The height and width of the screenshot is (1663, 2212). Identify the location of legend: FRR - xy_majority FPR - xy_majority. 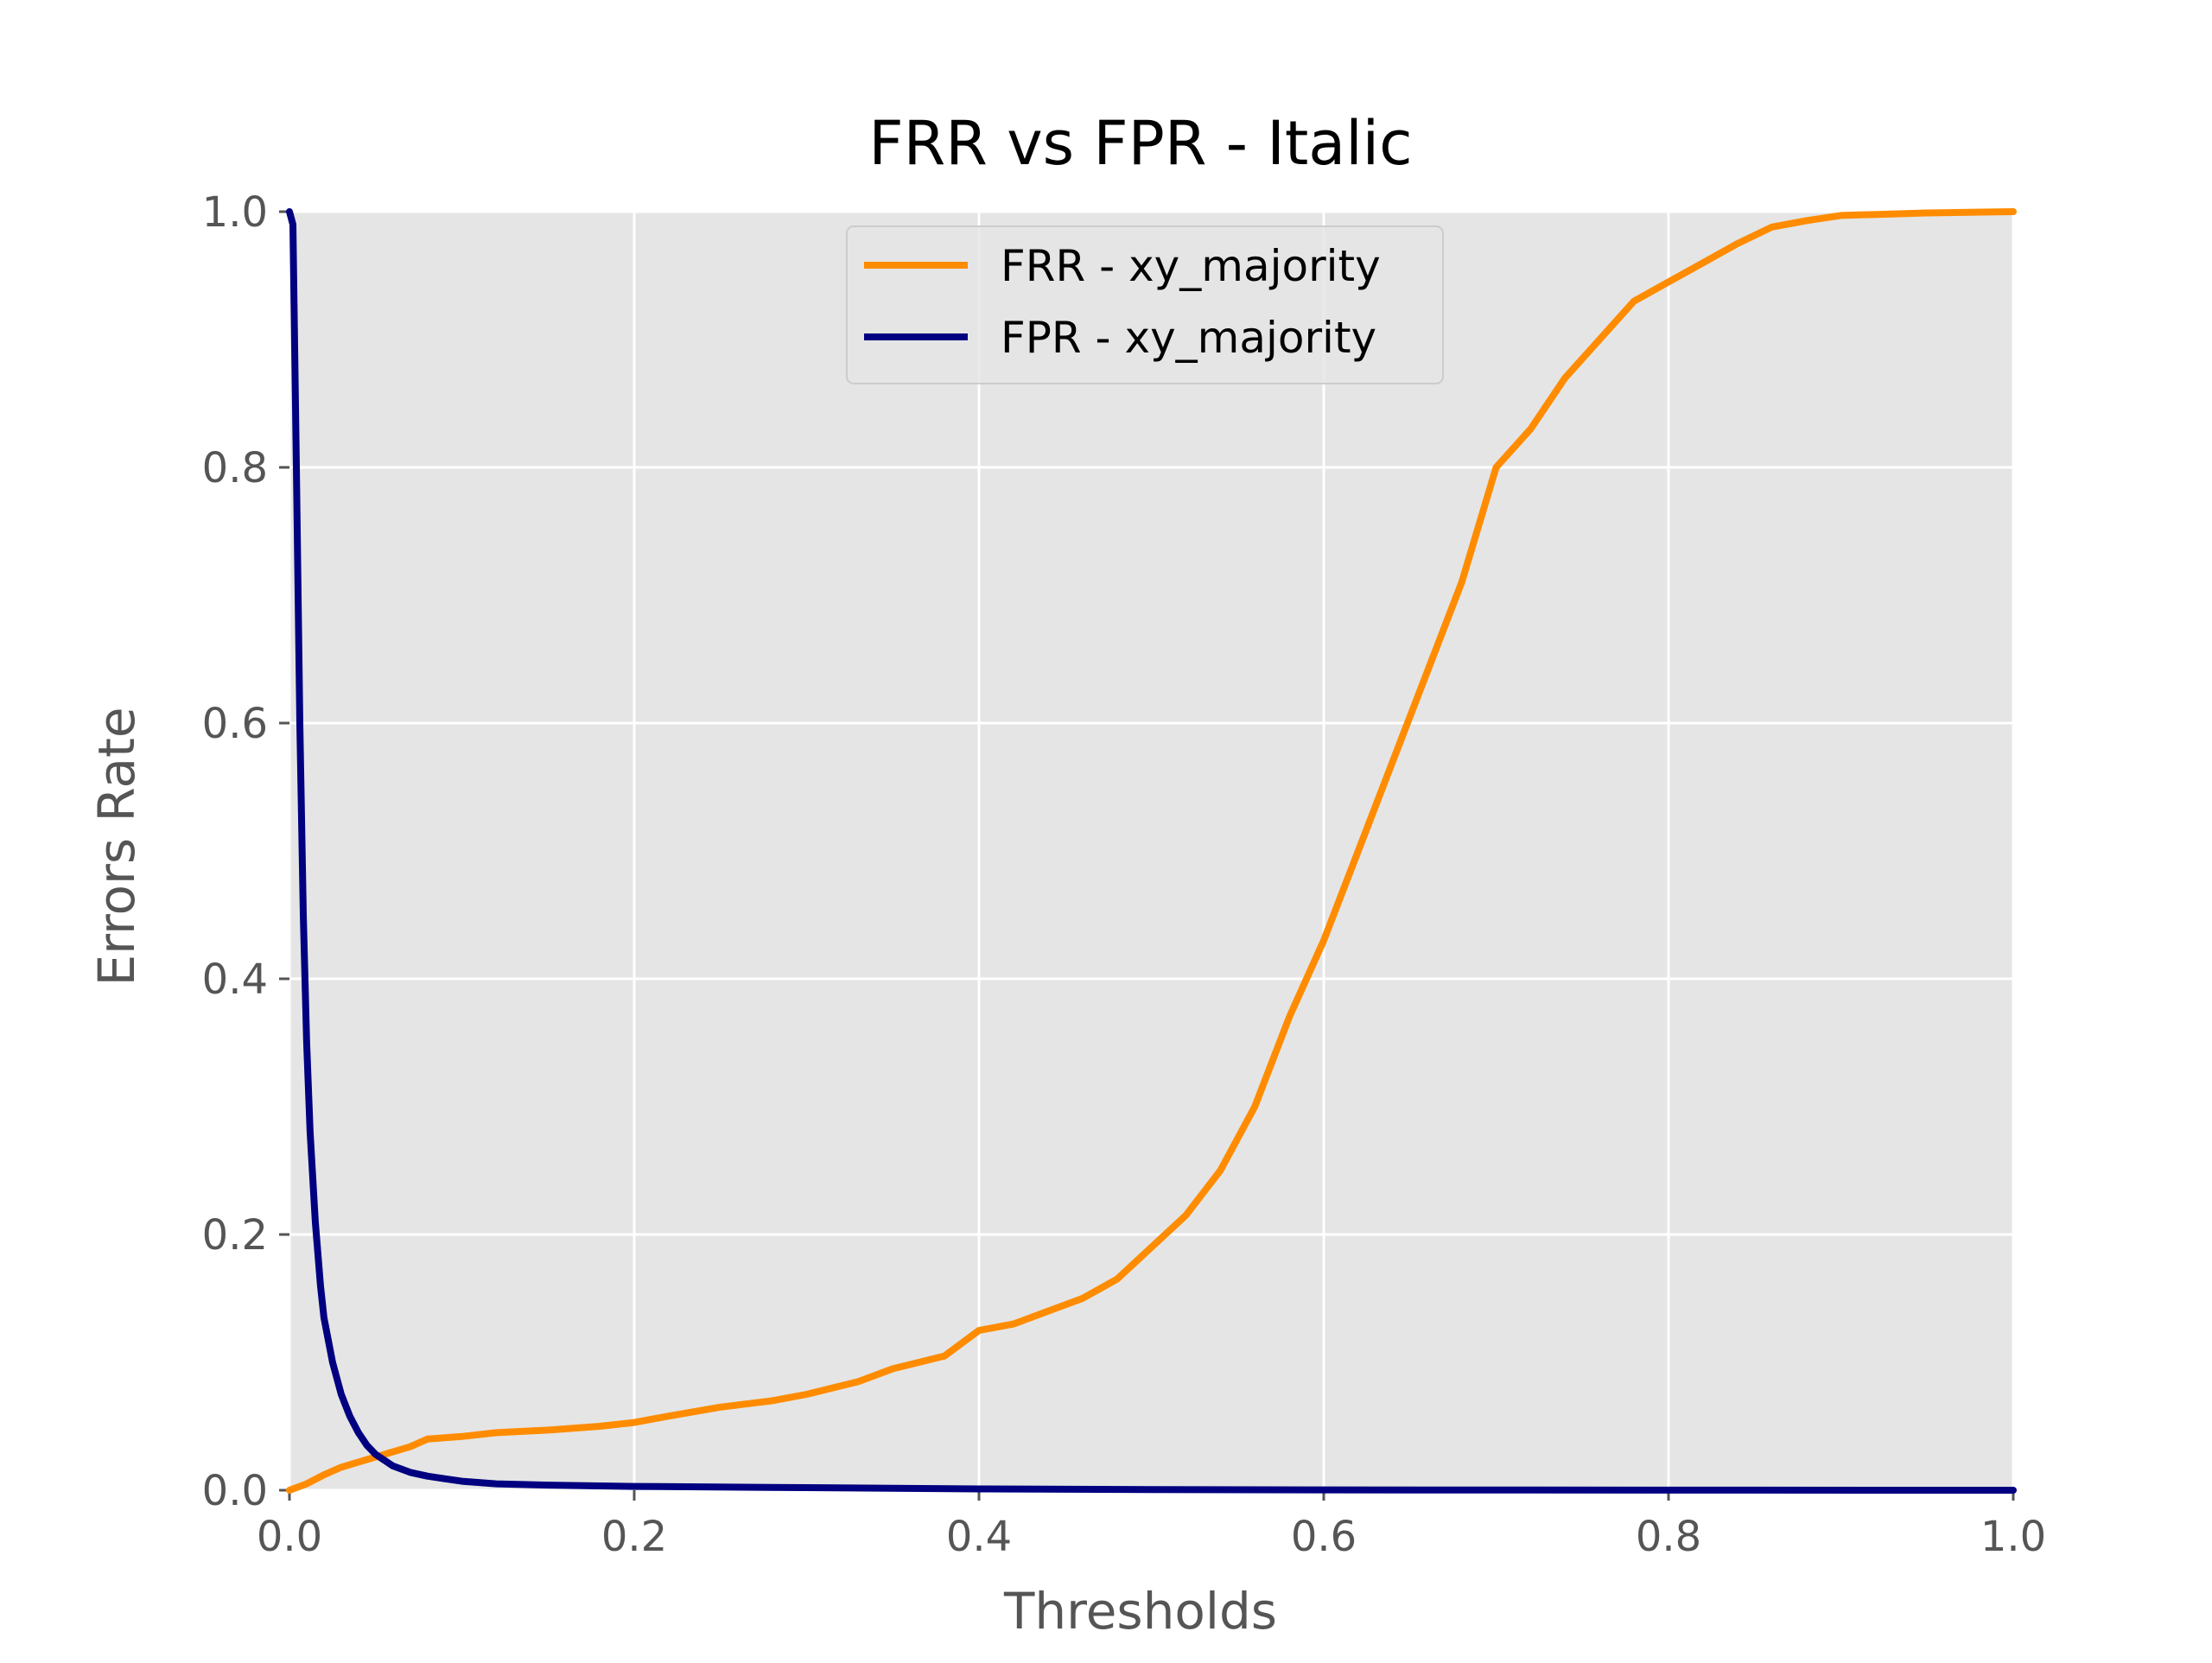
(1145, 304).